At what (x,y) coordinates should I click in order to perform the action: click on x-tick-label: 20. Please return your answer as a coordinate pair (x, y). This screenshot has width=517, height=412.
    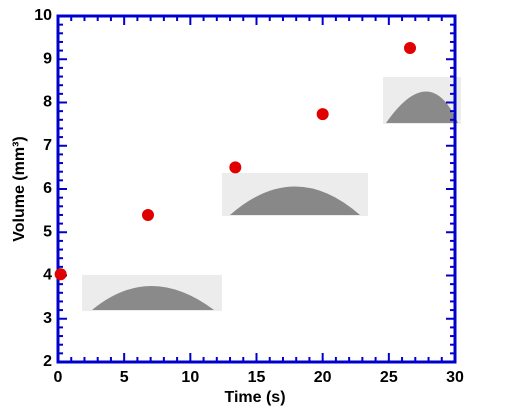
    Looking at the image, I should click on (323, 377).